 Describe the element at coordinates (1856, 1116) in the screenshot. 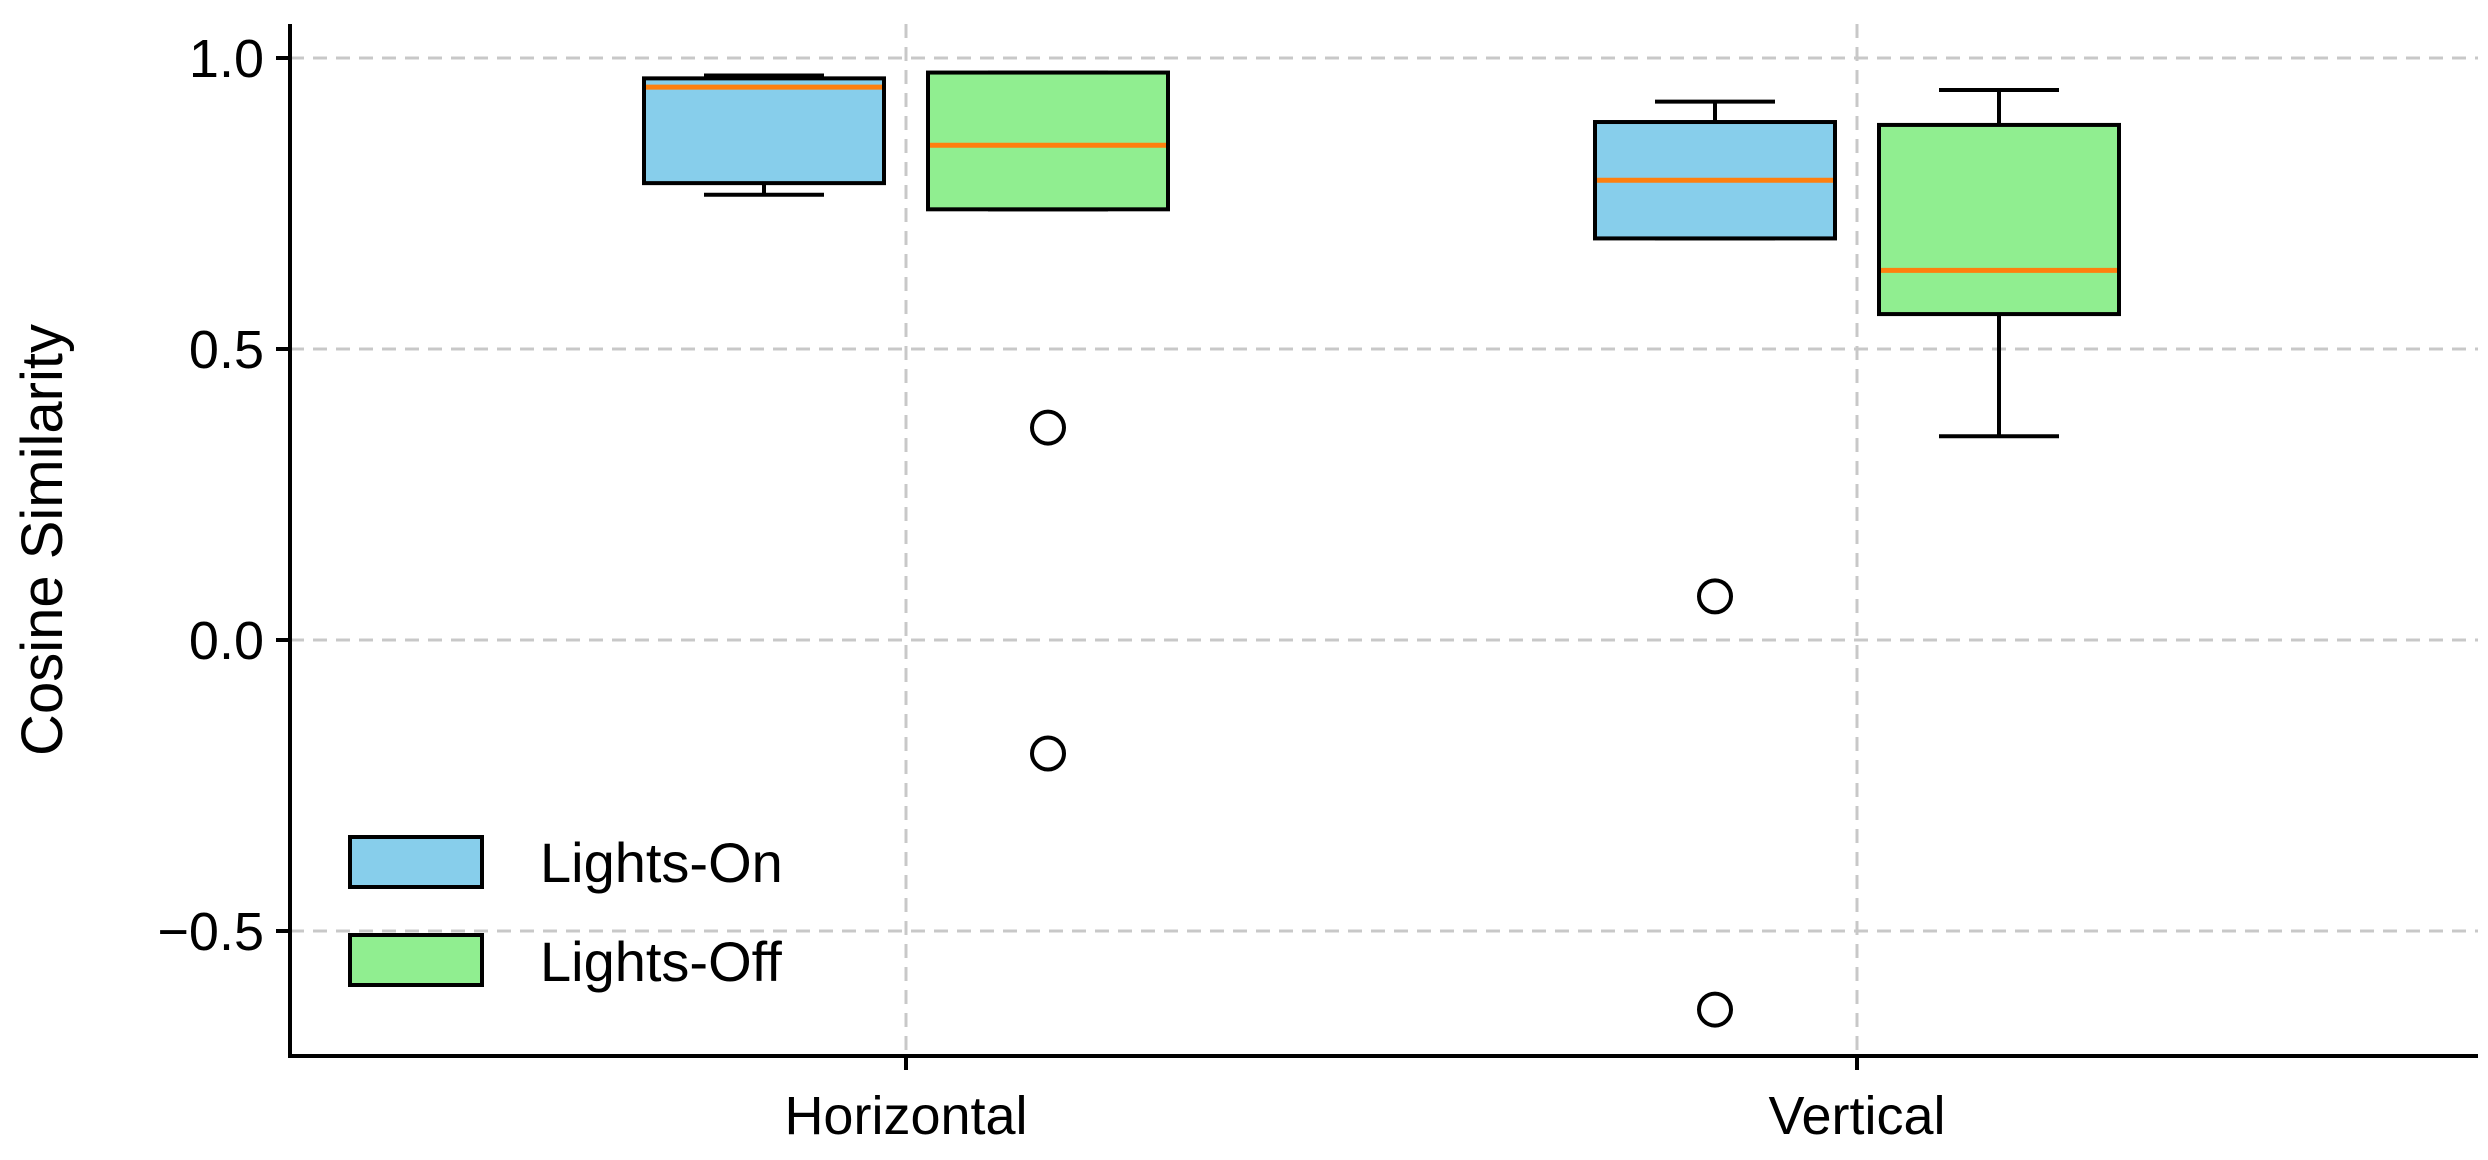

I see `x-tick-label: Vertical` at that location.